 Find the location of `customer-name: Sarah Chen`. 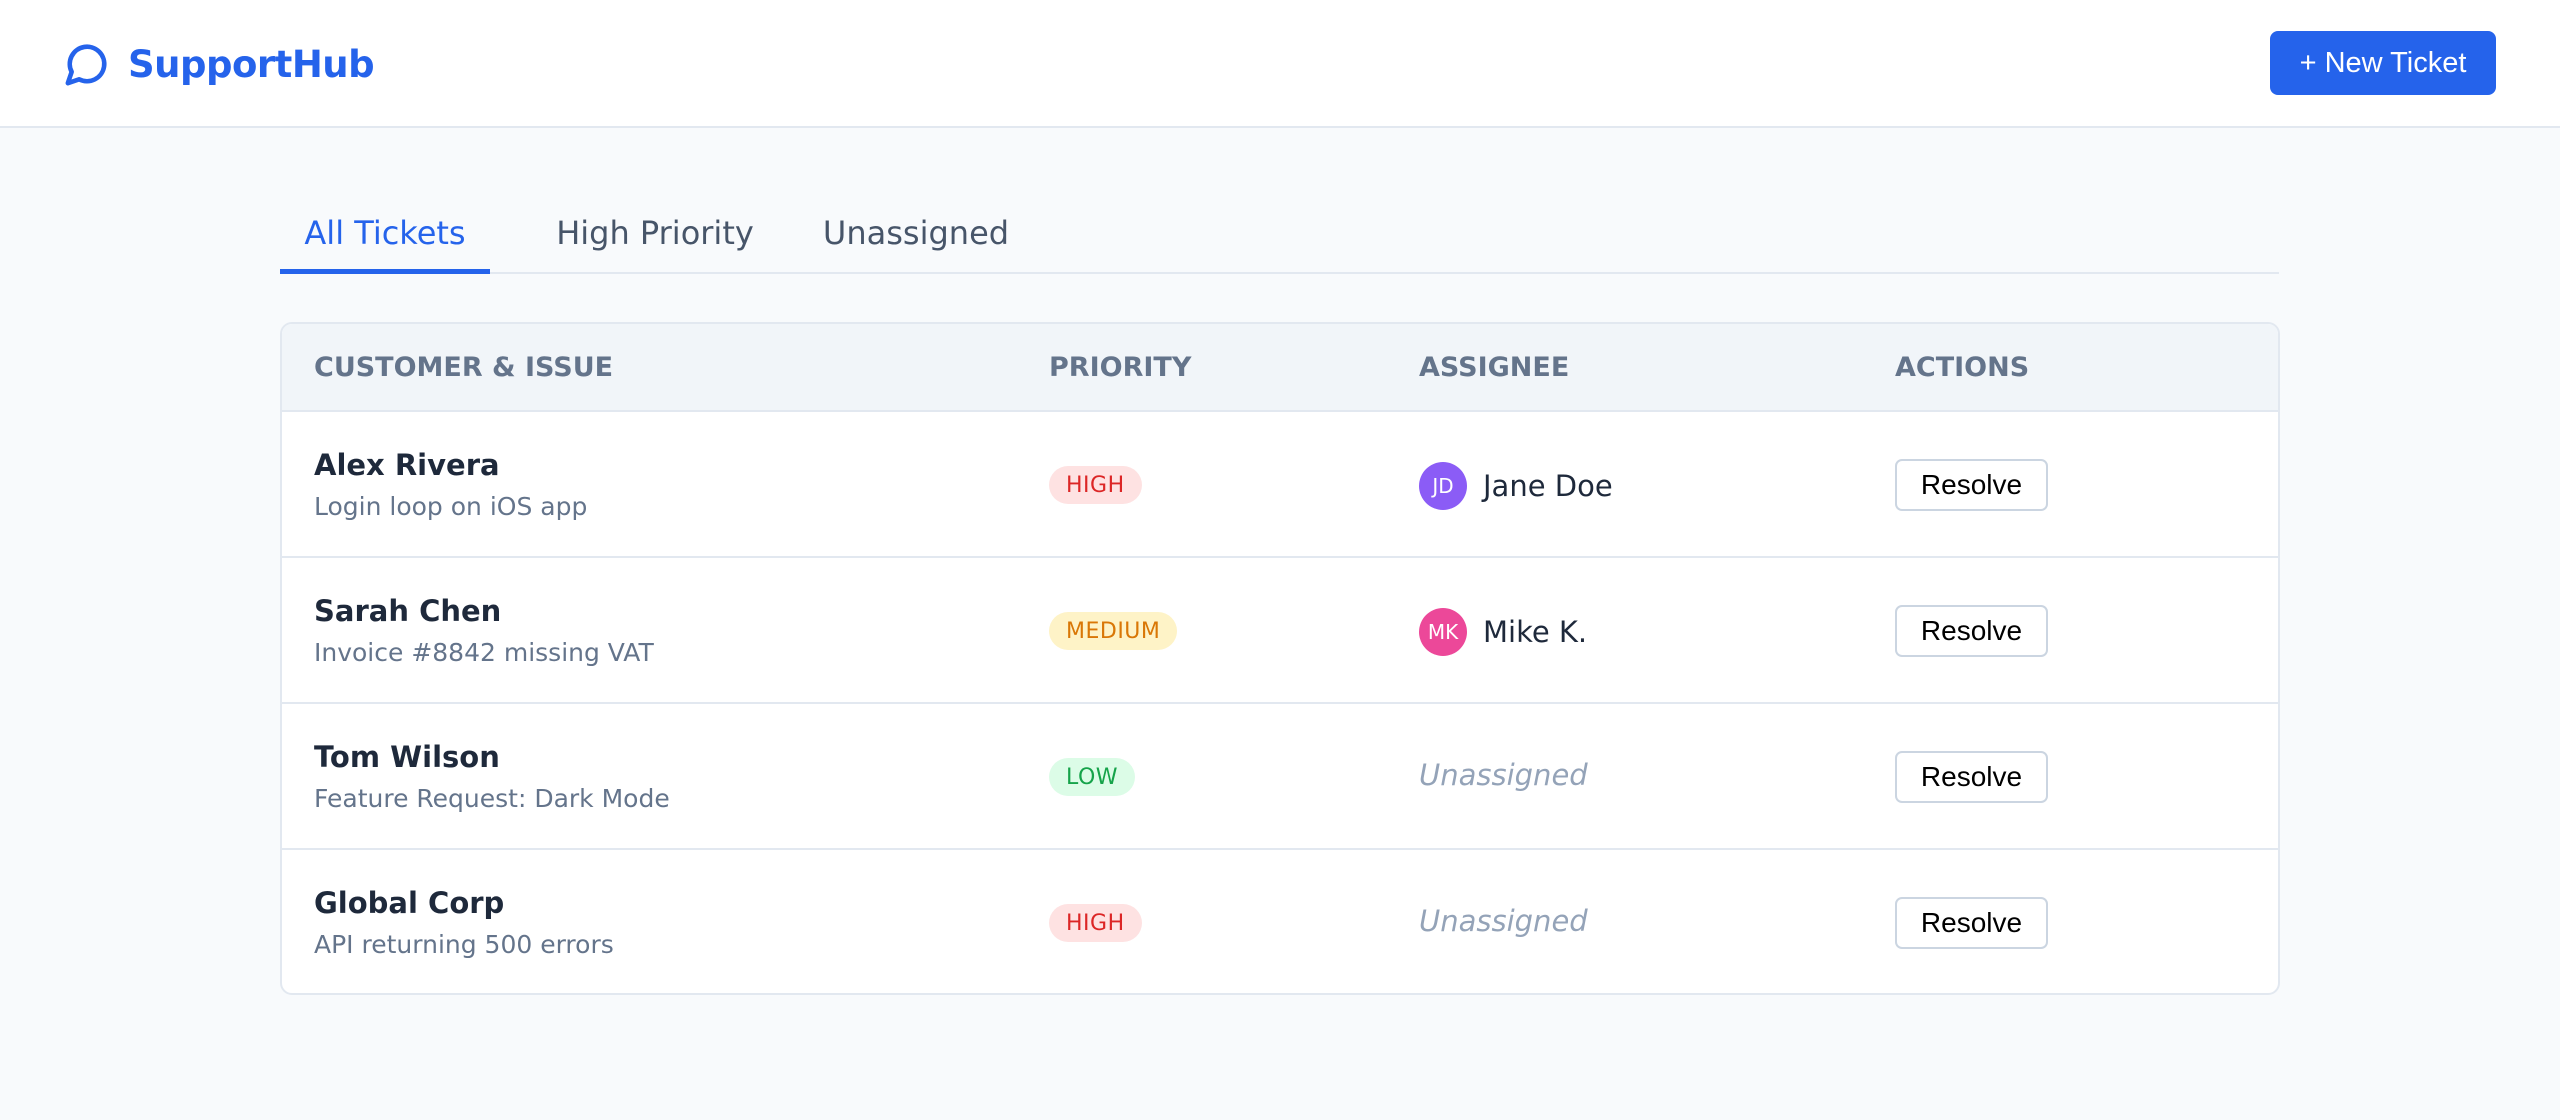

customer-name: Sarah Chen is located at coordinates (408, 611).